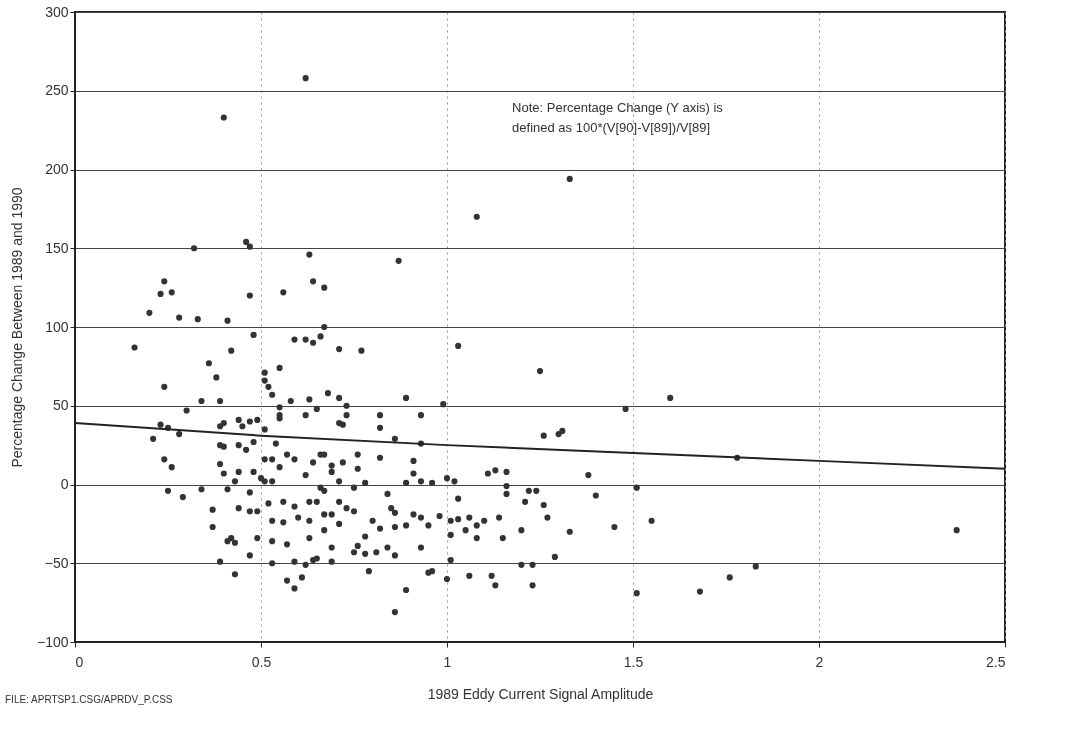 The width and height of the screenshot is (1086, 756). What do you see at coordinates (57, 326) in the screenshot?
I see `y-tick-label: 100` at bounding box center [57, 326].